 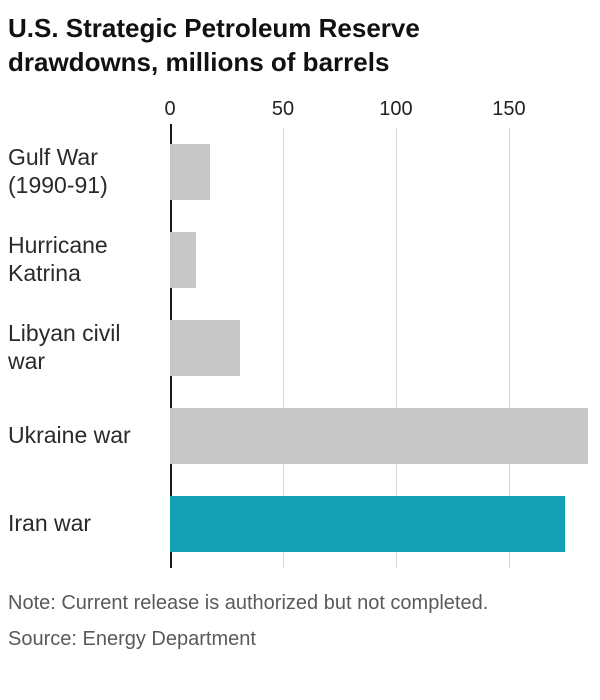 I want to click on category-label-ukraine-war: Ukraine war, so click(x=69, y=434).